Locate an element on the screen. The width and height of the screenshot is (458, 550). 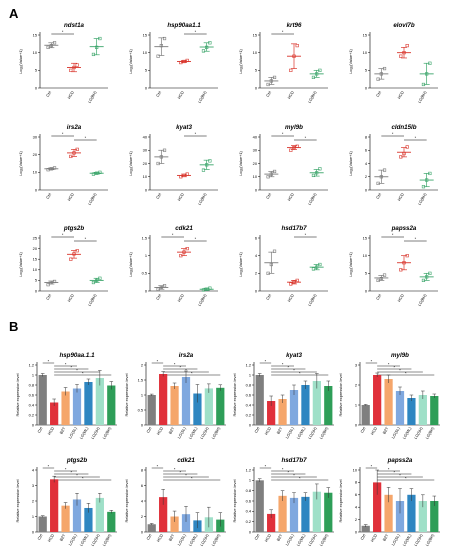
x-category-label: LG(SL) is located at coordinates (72, 432).